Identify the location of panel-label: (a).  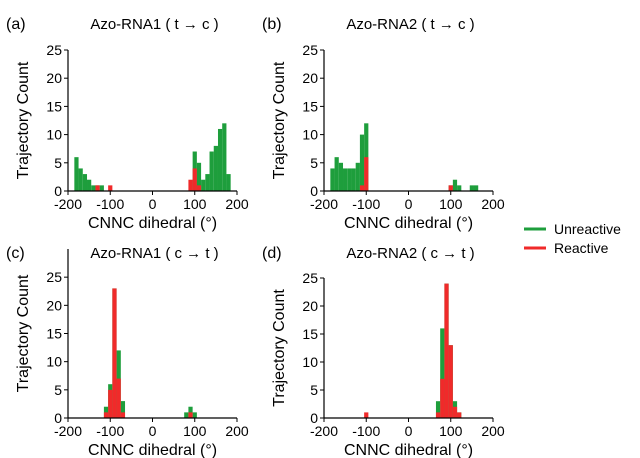
(16, 24).